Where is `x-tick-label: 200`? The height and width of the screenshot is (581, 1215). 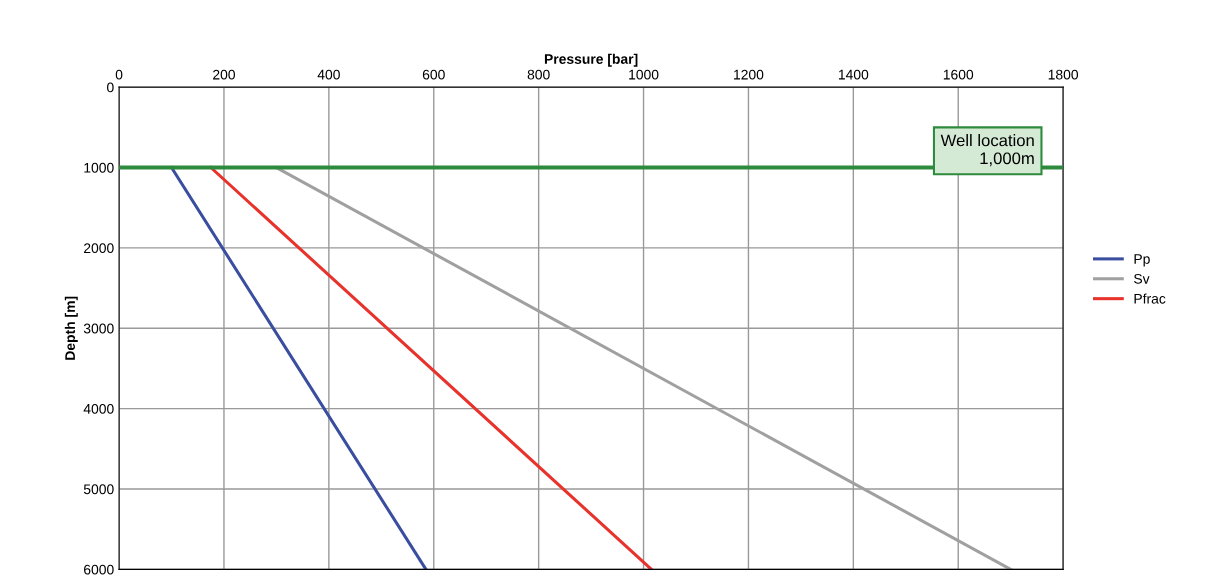
x-tick-label: 200 is located at coordinates (224, 74).